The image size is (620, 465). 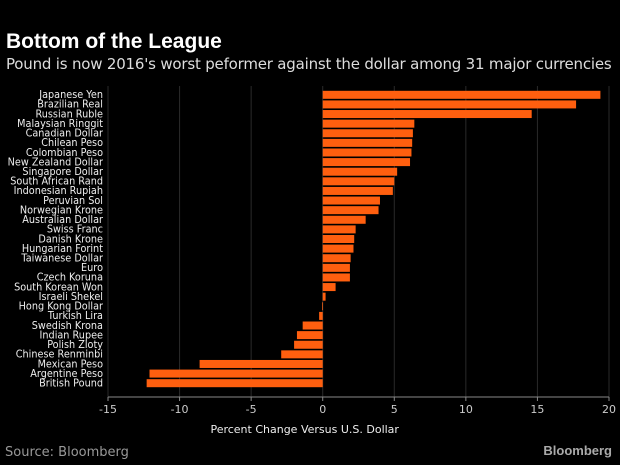 What do you see at coordinates (56, 181) in the screenshot?
I see `category-label: South African Rand` at bounding box center [56, 181].